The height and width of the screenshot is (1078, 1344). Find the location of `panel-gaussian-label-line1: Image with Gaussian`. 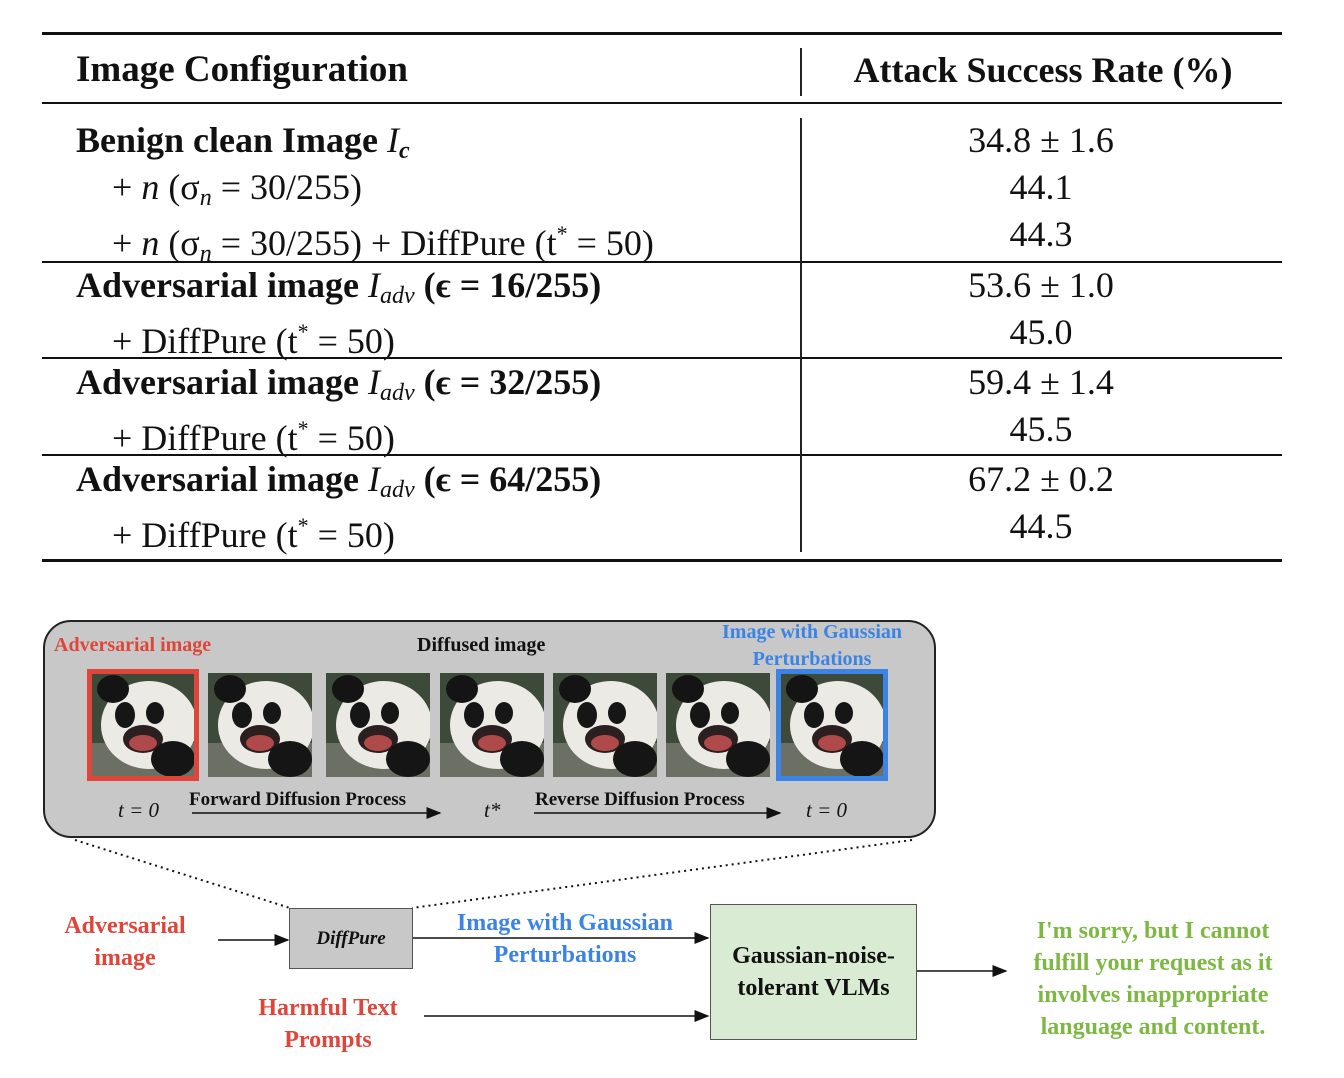

panel-gaussian-label-line1: Image with Gaussian is located at coordinates (812, 632).